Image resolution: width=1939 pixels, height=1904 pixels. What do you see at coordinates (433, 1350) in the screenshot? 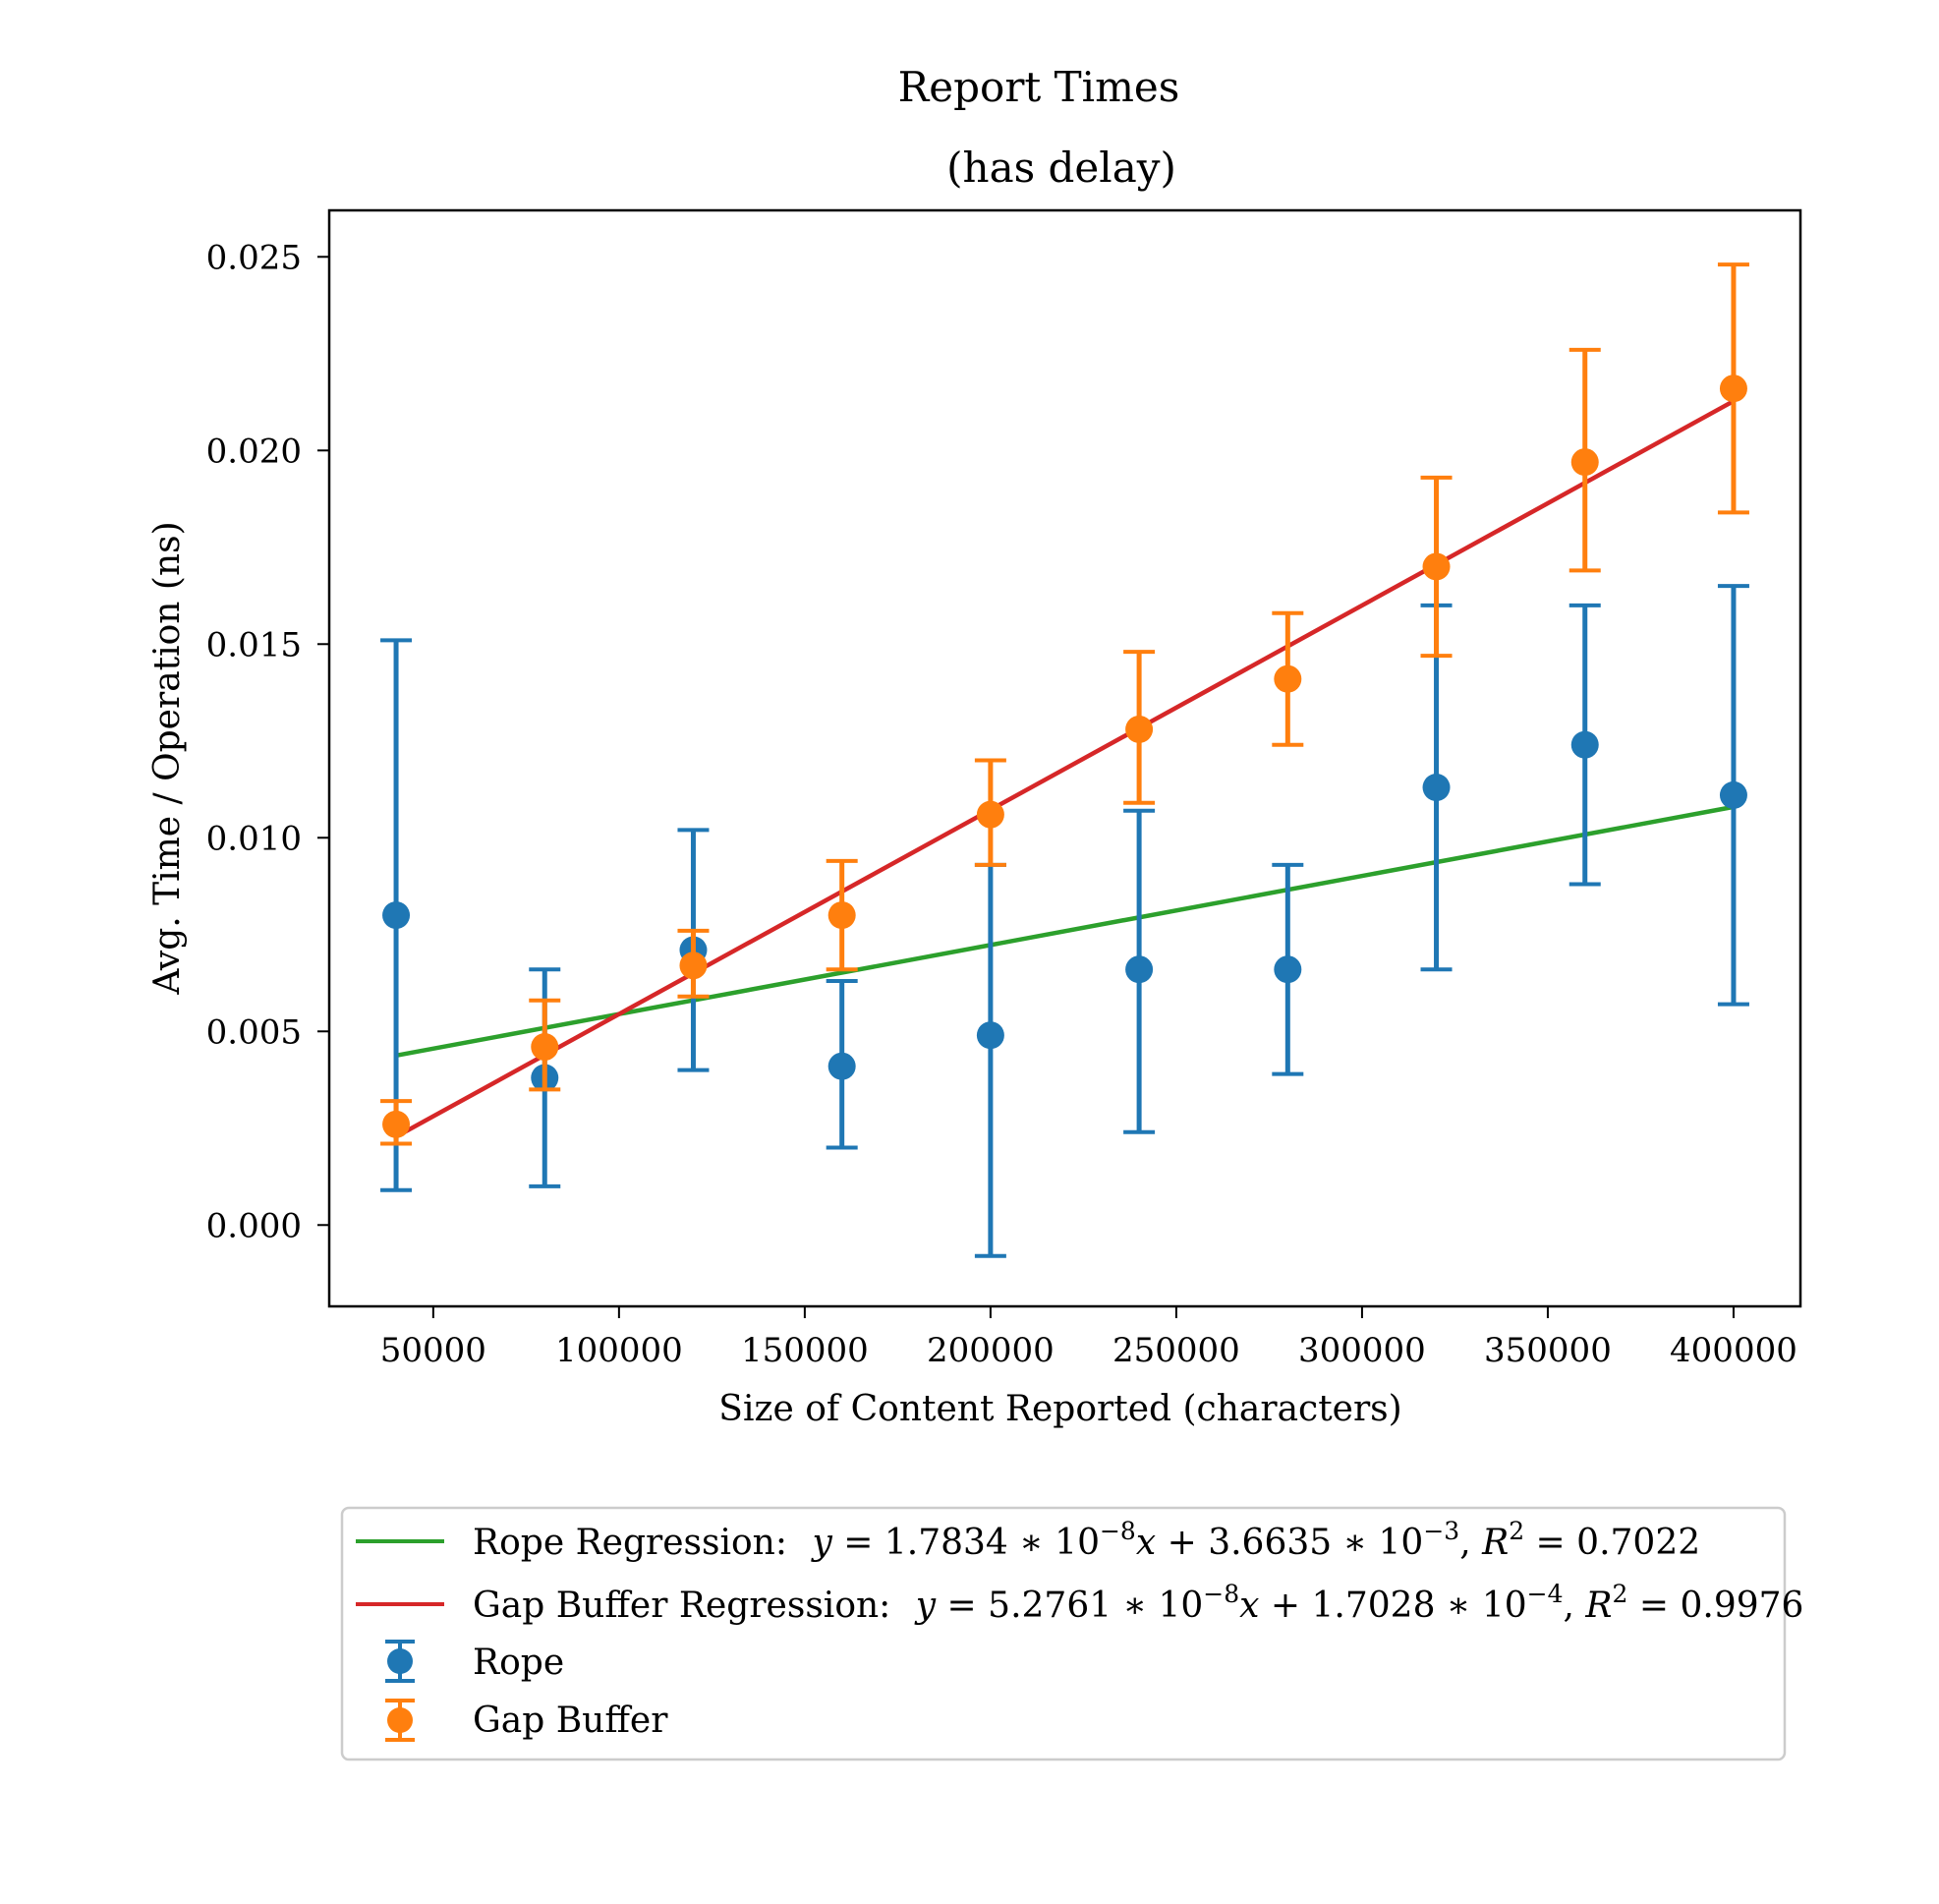
I see `x-tick-label: 50000` at bounding box center [433, 1350].